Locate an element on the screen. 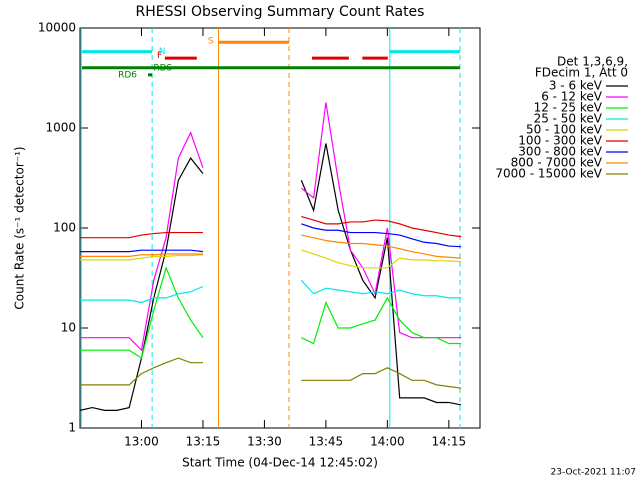 This screenshot has height=480, width=640. chart-title: RHESSI Observing Summary Count Rates is located at coordinates (280, 12).